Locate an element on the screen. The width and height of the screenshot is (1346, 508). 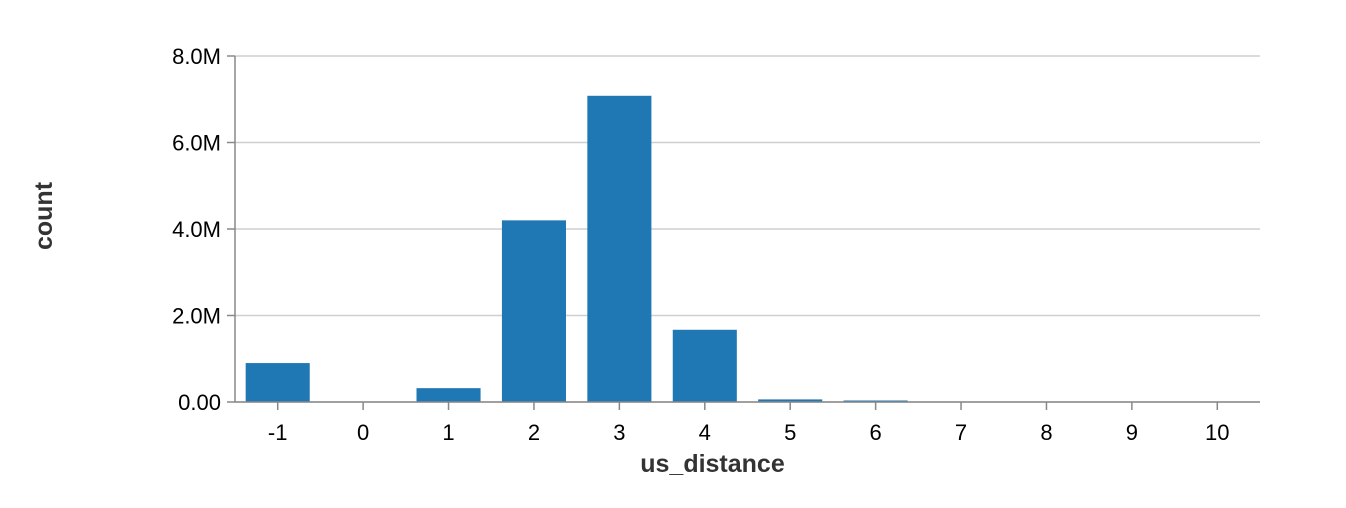
x-tick-label-7: 7 is located at coordinates (961, 432).